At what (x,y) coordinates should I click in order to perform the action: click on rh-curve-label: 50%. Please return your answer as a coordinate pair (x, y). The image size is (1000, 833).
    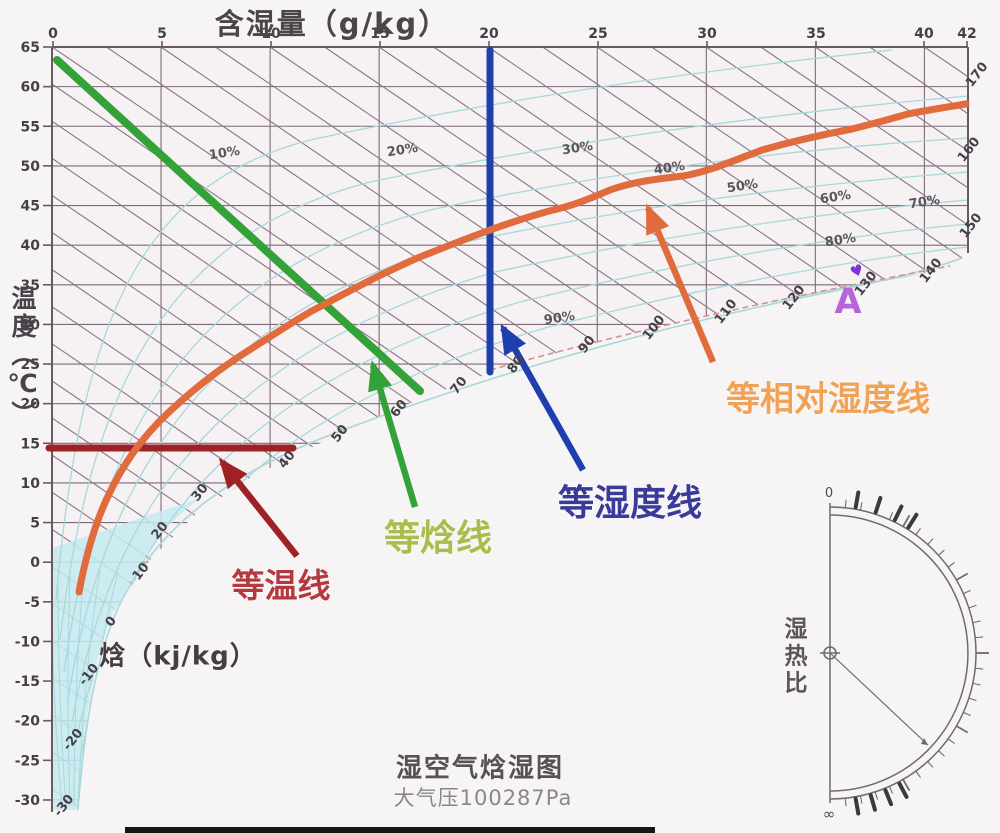
    Looking at the image, I should click on (742, 187).